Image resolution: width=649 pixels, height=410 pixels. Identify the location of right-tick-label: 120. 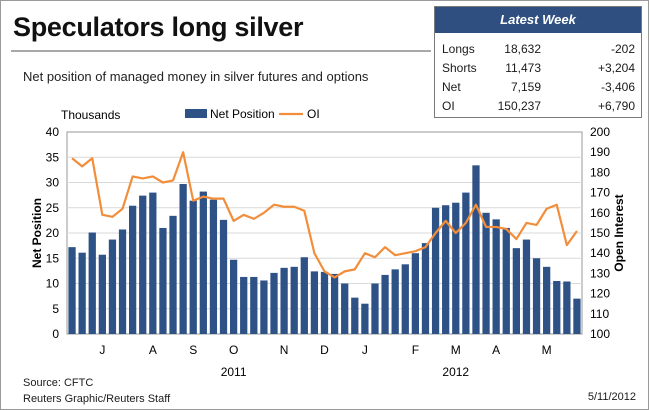
(600, 294).